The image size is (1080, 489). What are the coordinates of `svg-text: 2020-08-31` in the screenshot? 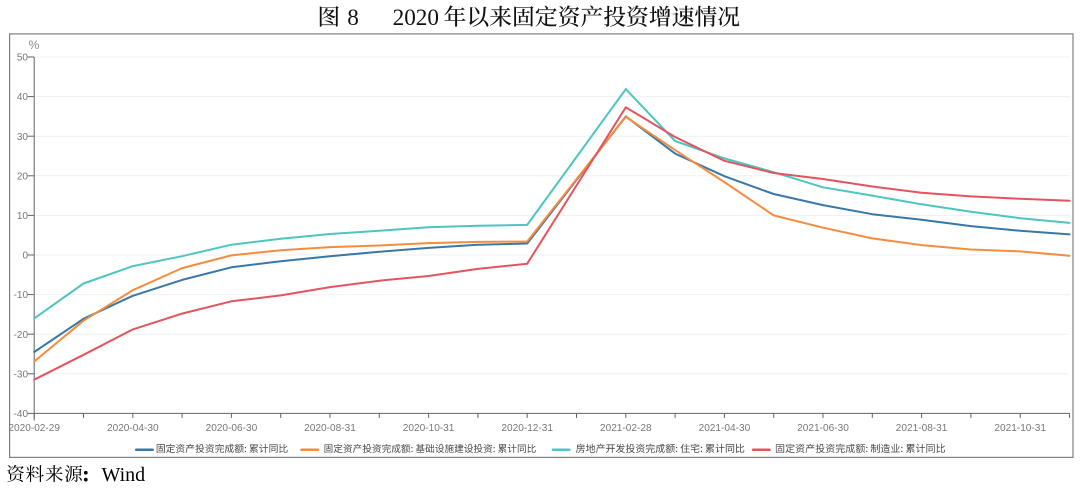 It's located at (330, 428).